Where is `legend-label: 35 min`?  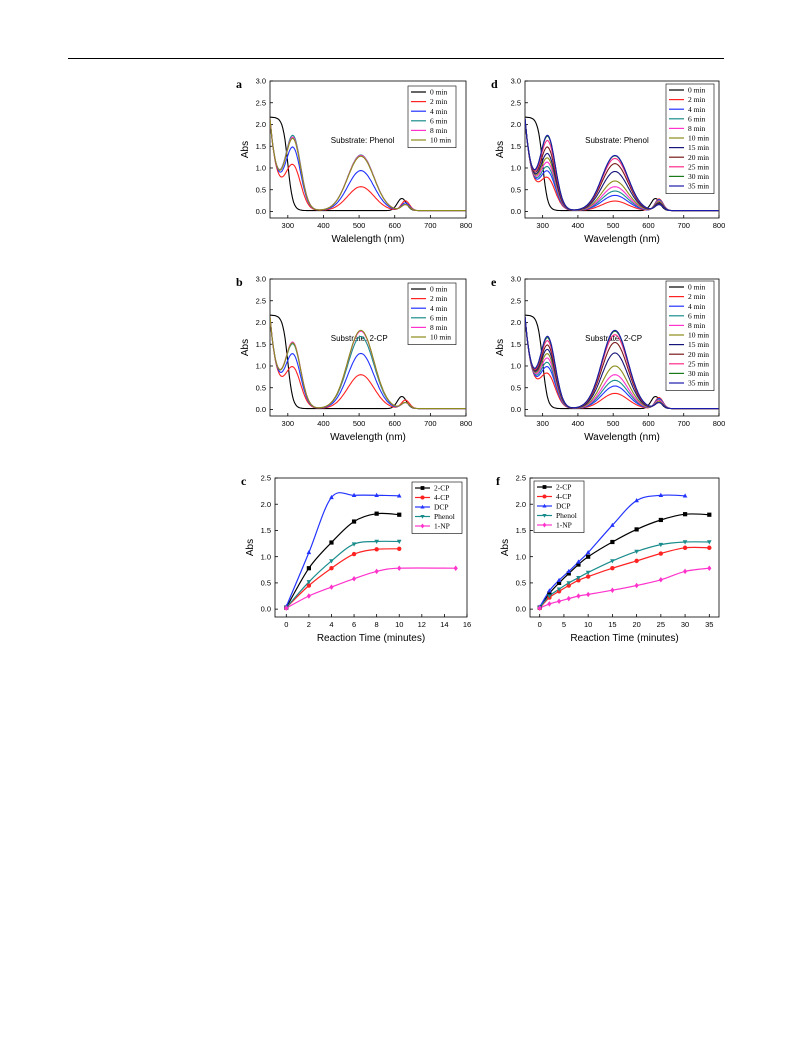 legend-label: 35 min is located at coordinates (698, 383).